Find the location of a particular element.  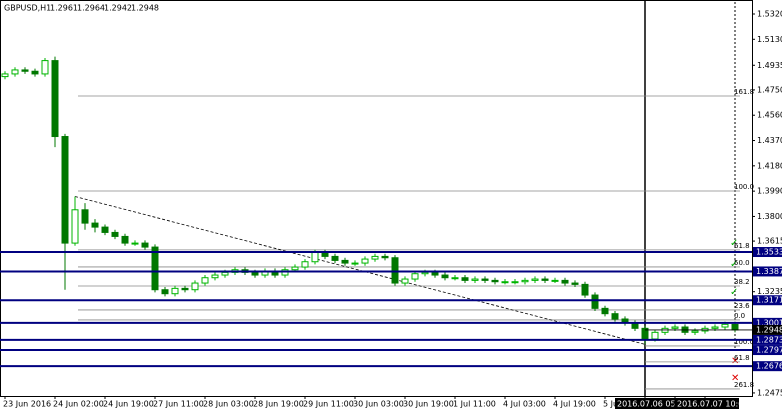

quote-open: 1.2961 is located at coordinates (64, 8).